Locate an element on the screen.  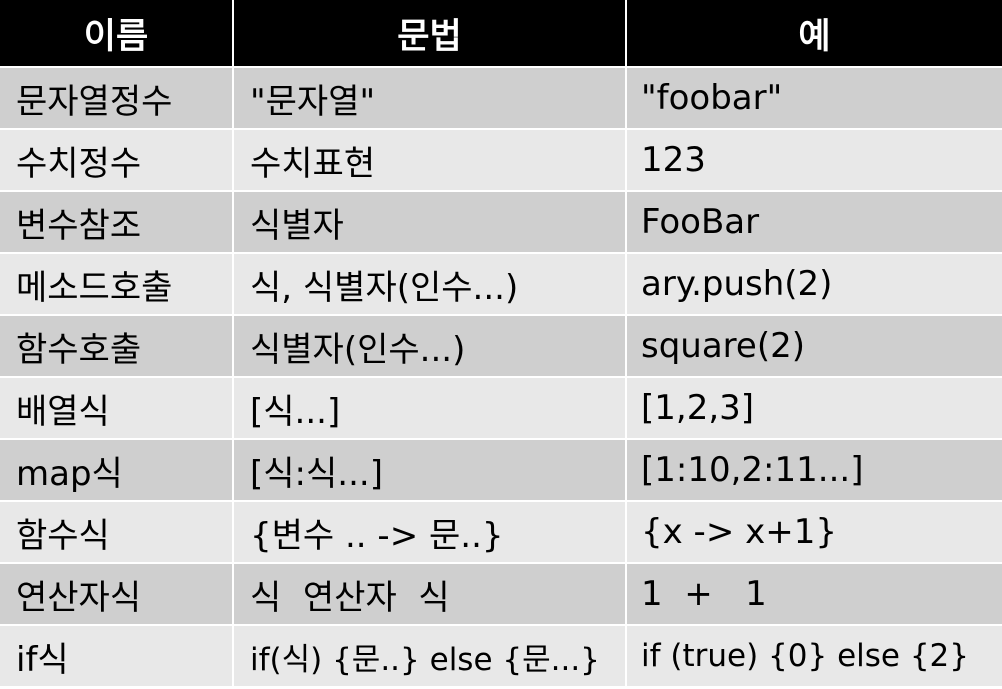
cell-name: 함수식 is located at coordinates (117, 531).